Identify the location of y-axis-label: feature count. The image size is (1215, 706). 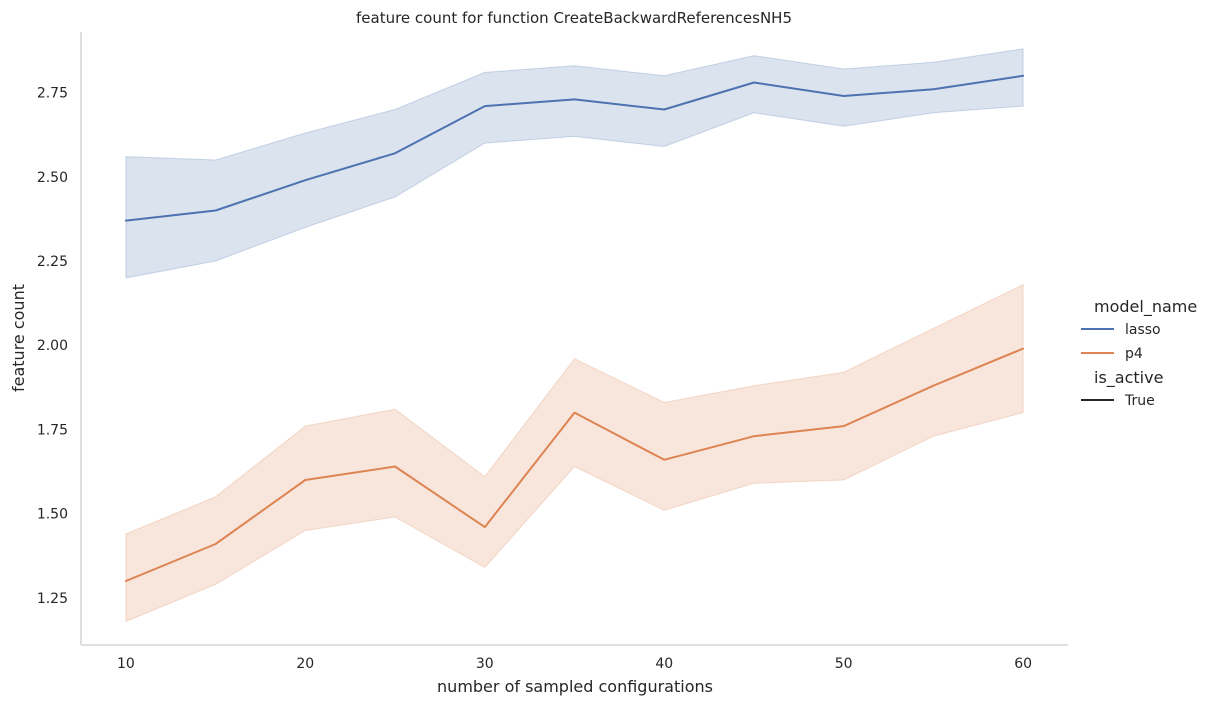
(18, 338).